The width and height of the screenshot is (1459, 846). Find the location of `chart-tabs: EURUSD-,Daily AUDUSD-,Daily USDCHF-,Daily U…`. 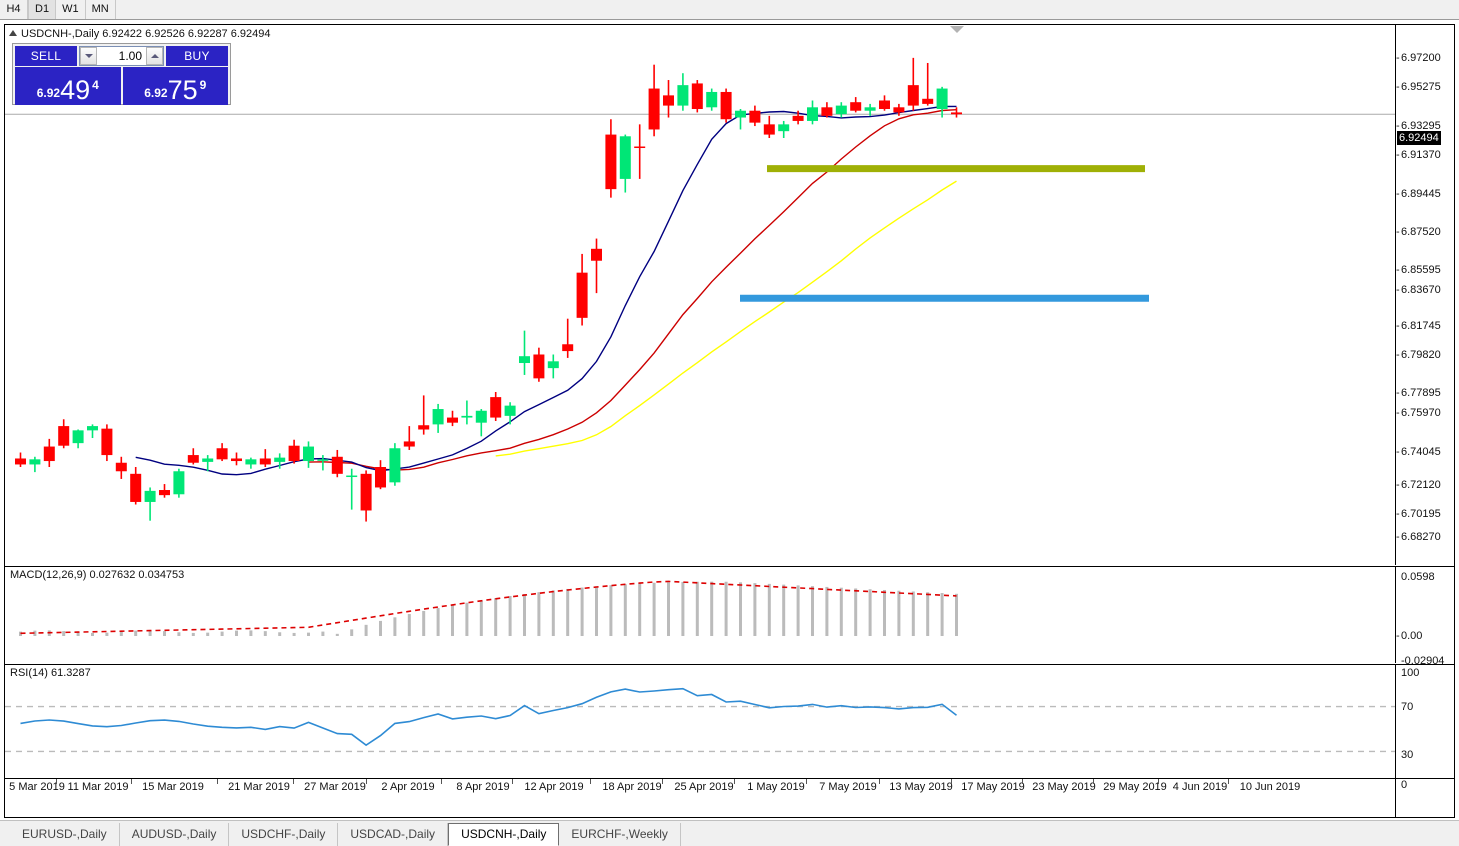

chart-tabs: EURUSD-,Daily AUDUSD-,Daily USDCHF-,Daily U… is located at coordinates (345, 834).